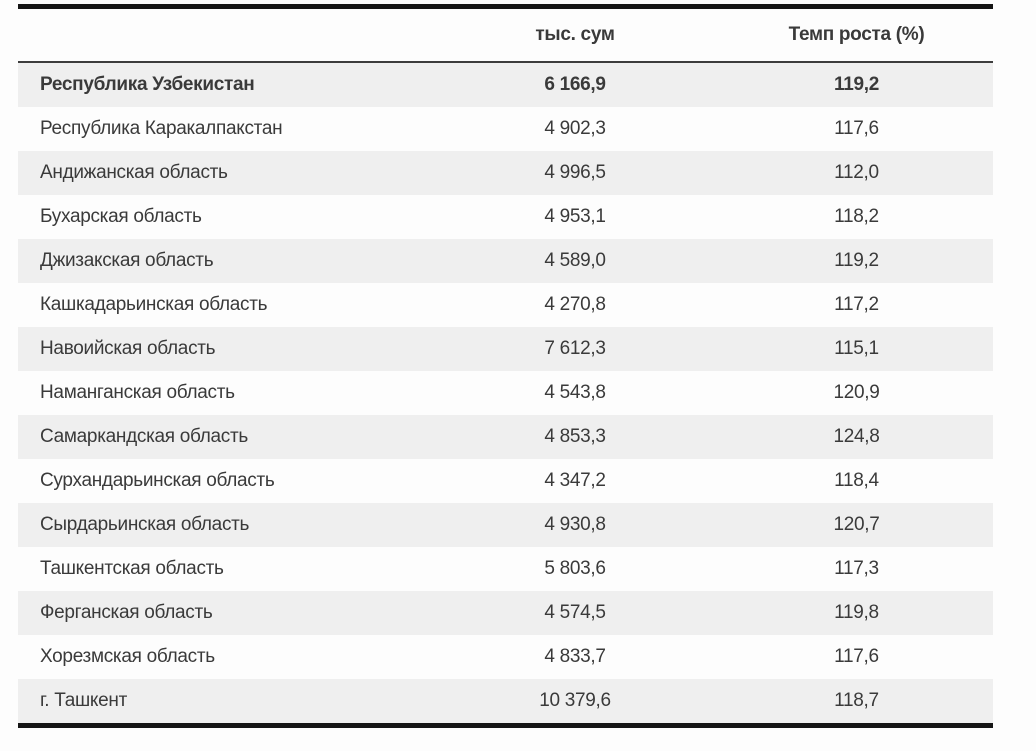  What do you see at coordinates (575, 128) in the screenshot?
I see `value-thousand-sum: 4 902,3` at bounding box center [575, 128].